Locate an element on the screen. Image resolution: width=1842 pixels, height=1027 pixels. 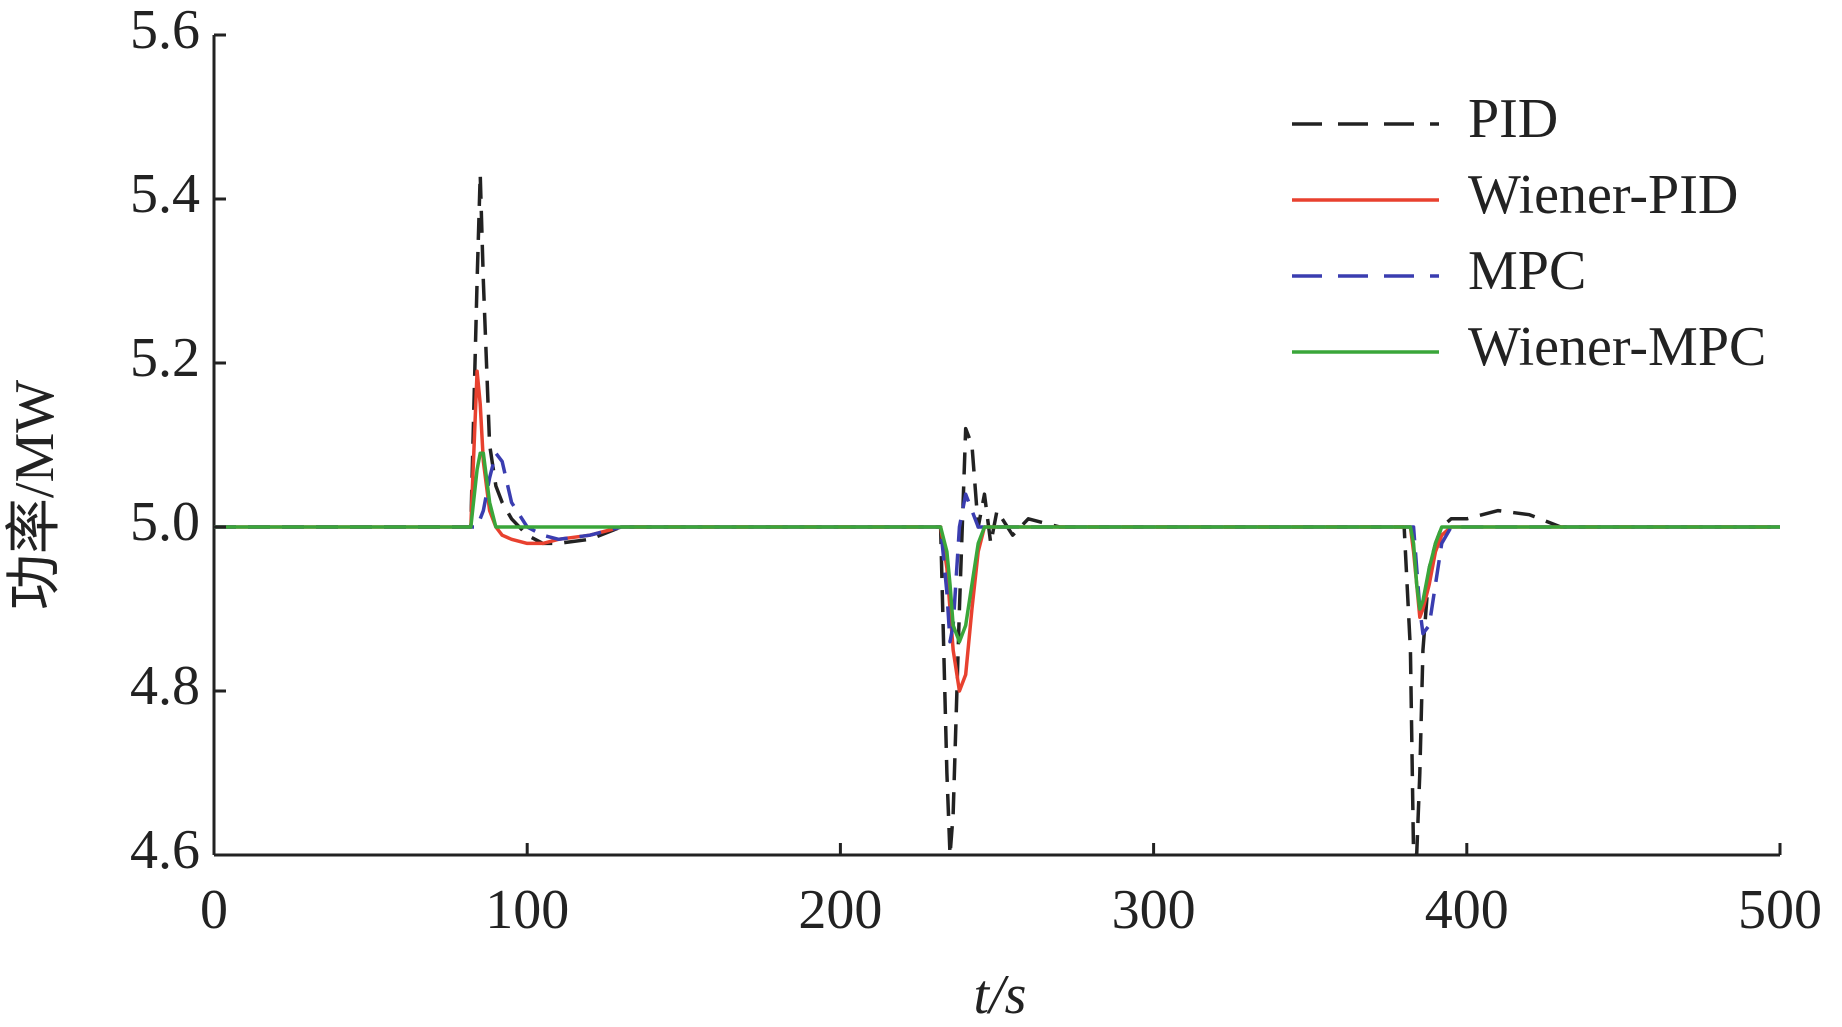
y-tick-label: 4.8 is located at coordinates (165, 686).